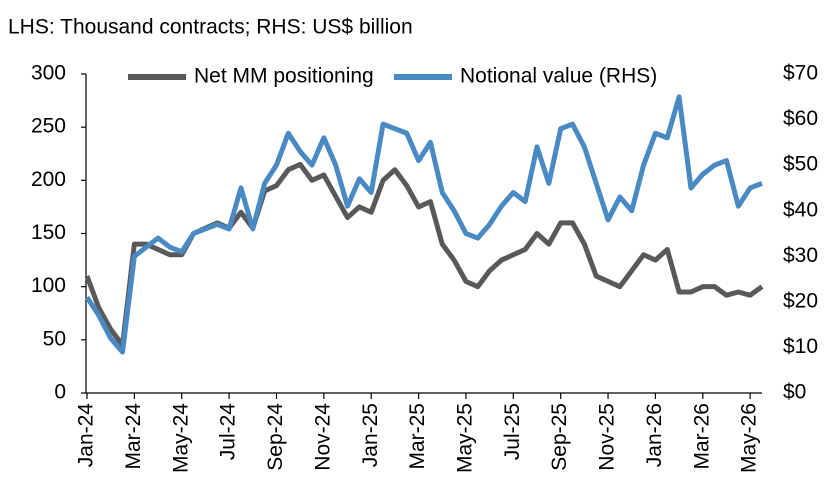  What do you see at coordinates (48, 73) in the screenshot?
I see `y-tick-label: 300` at bounding box center [48, 73].